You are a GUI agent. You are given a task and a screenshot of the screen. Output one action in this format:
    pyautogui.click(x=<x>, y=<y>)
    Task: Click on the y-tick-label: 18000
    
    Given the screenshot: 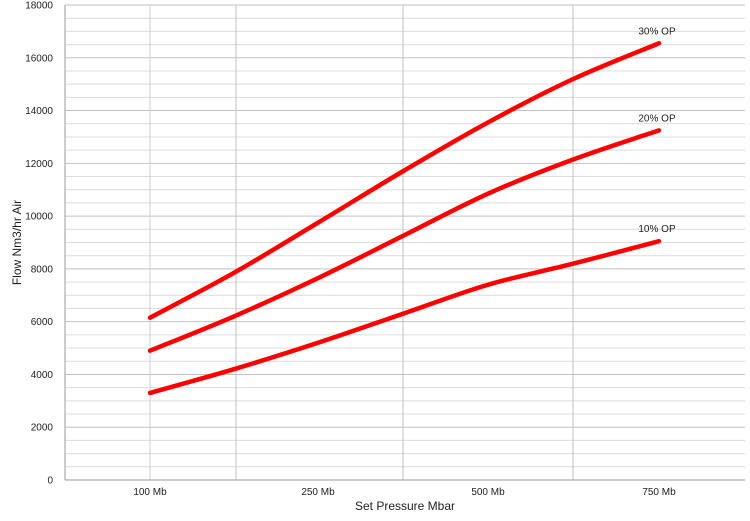 What is the action you would take?
    pyautogui.click(x=39, y=6)
    